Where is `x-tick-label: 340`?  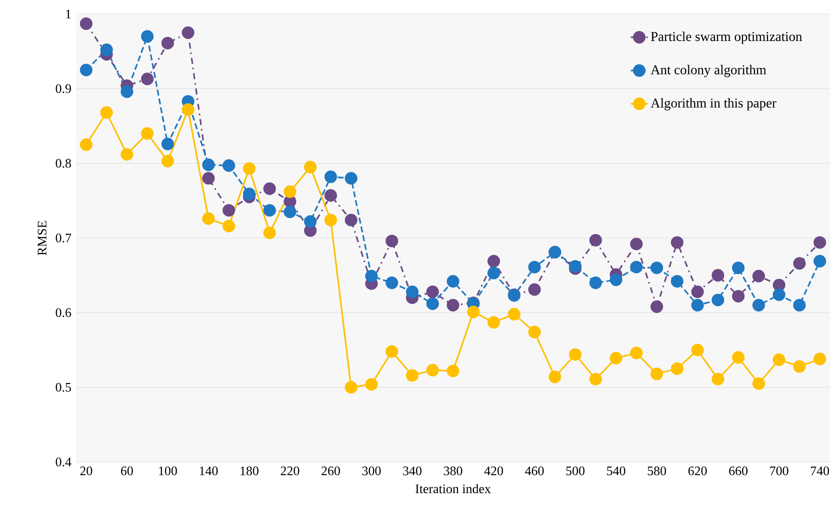
x-tick-label: 340 is located at coordinates (412, 471).